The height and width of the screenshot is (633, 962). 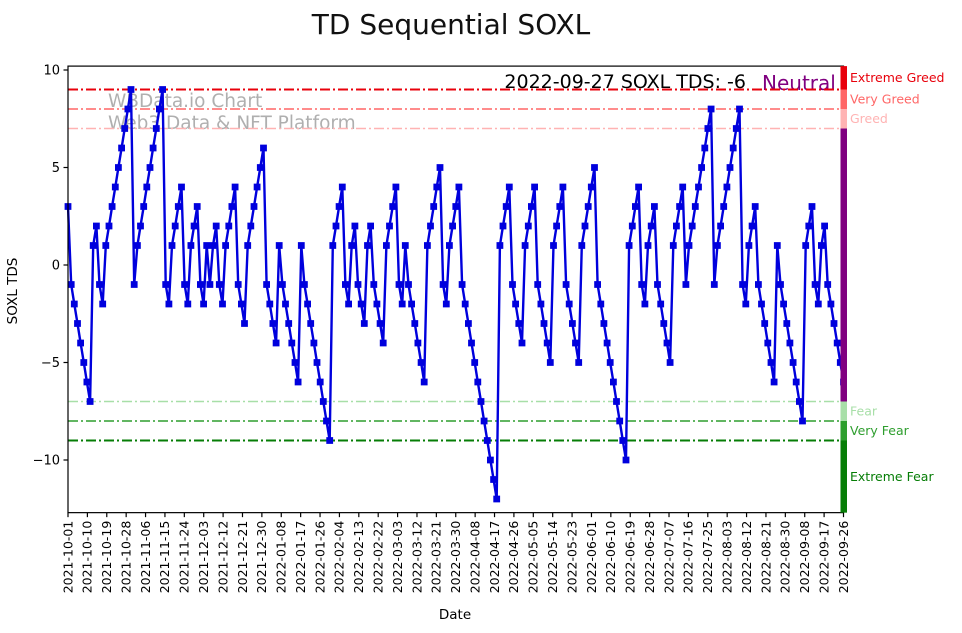 What do you see at coordinates (823, 557) in the screenshot?
I see `x-tick-label: 2022-09-17` at bounding box center [823, 557].